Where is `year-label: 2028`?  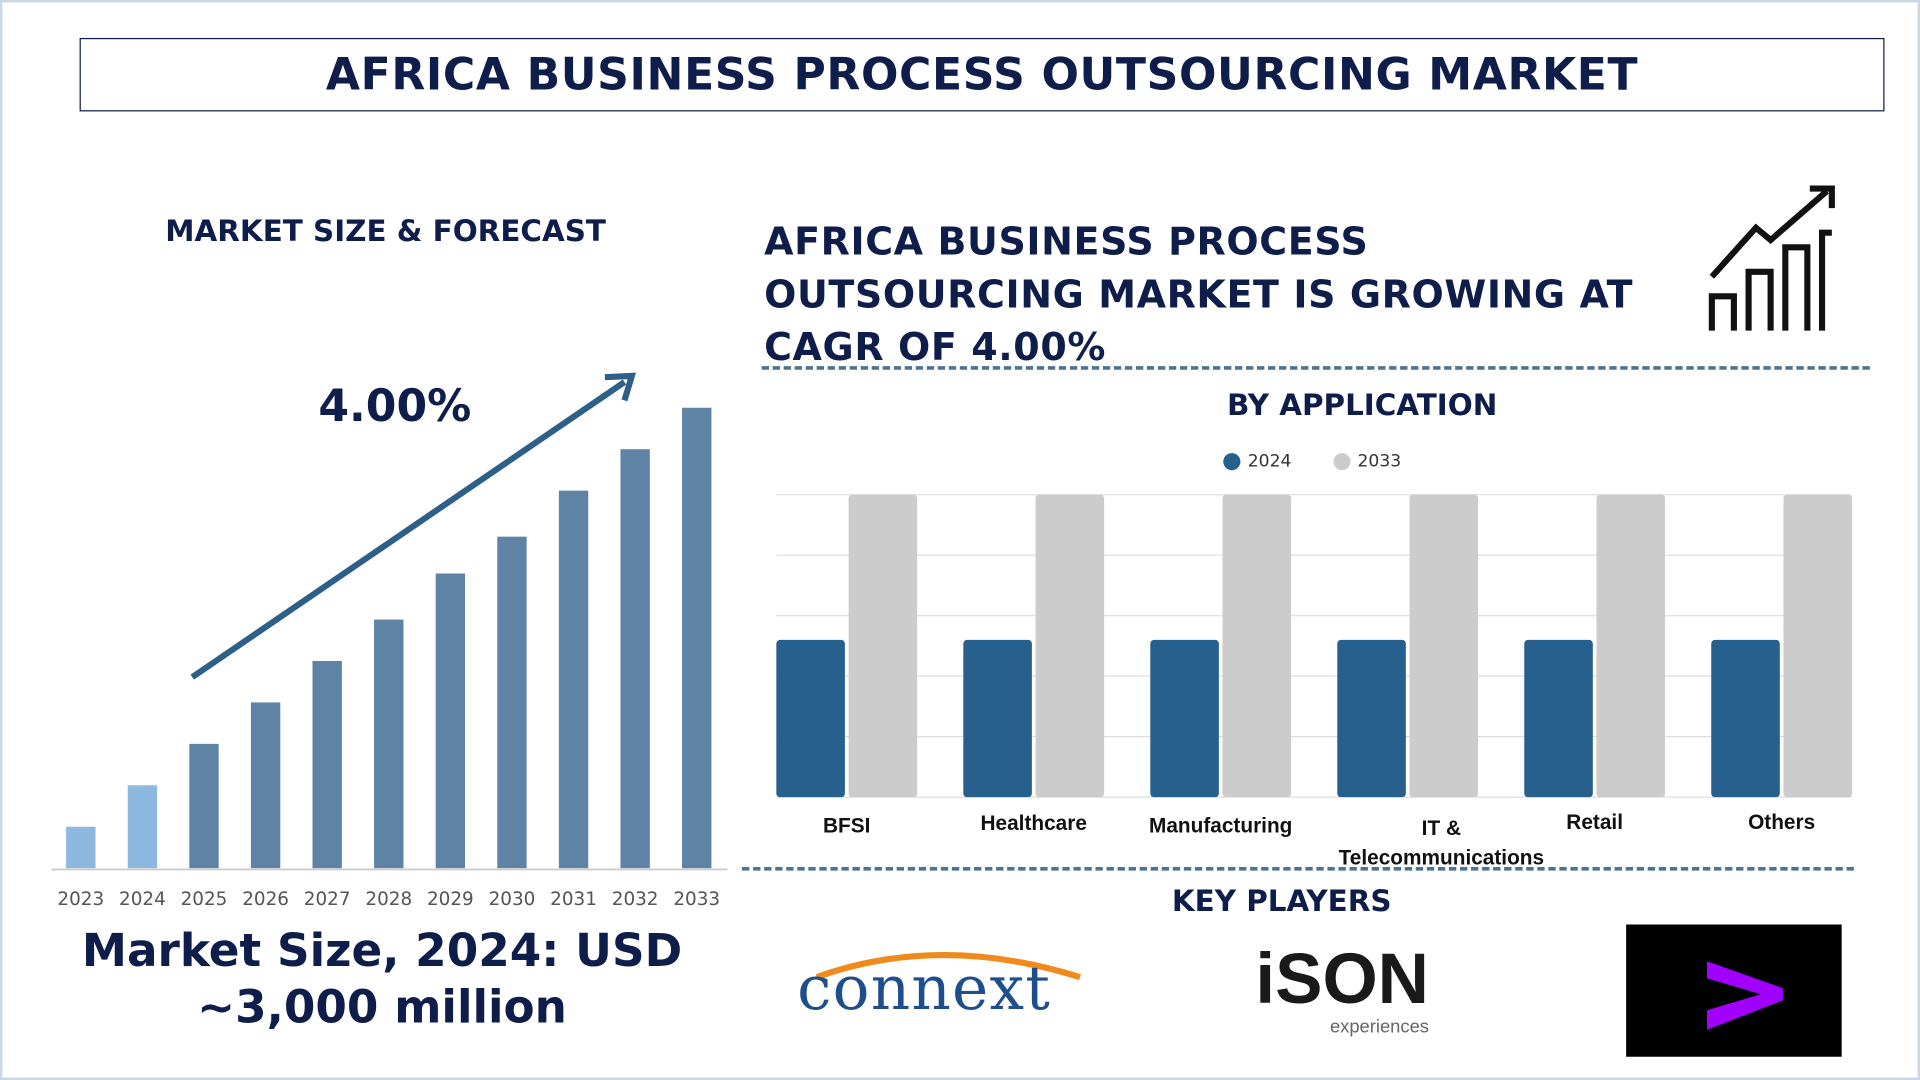 year-label: 2028 is located at coordinates (389, 898).